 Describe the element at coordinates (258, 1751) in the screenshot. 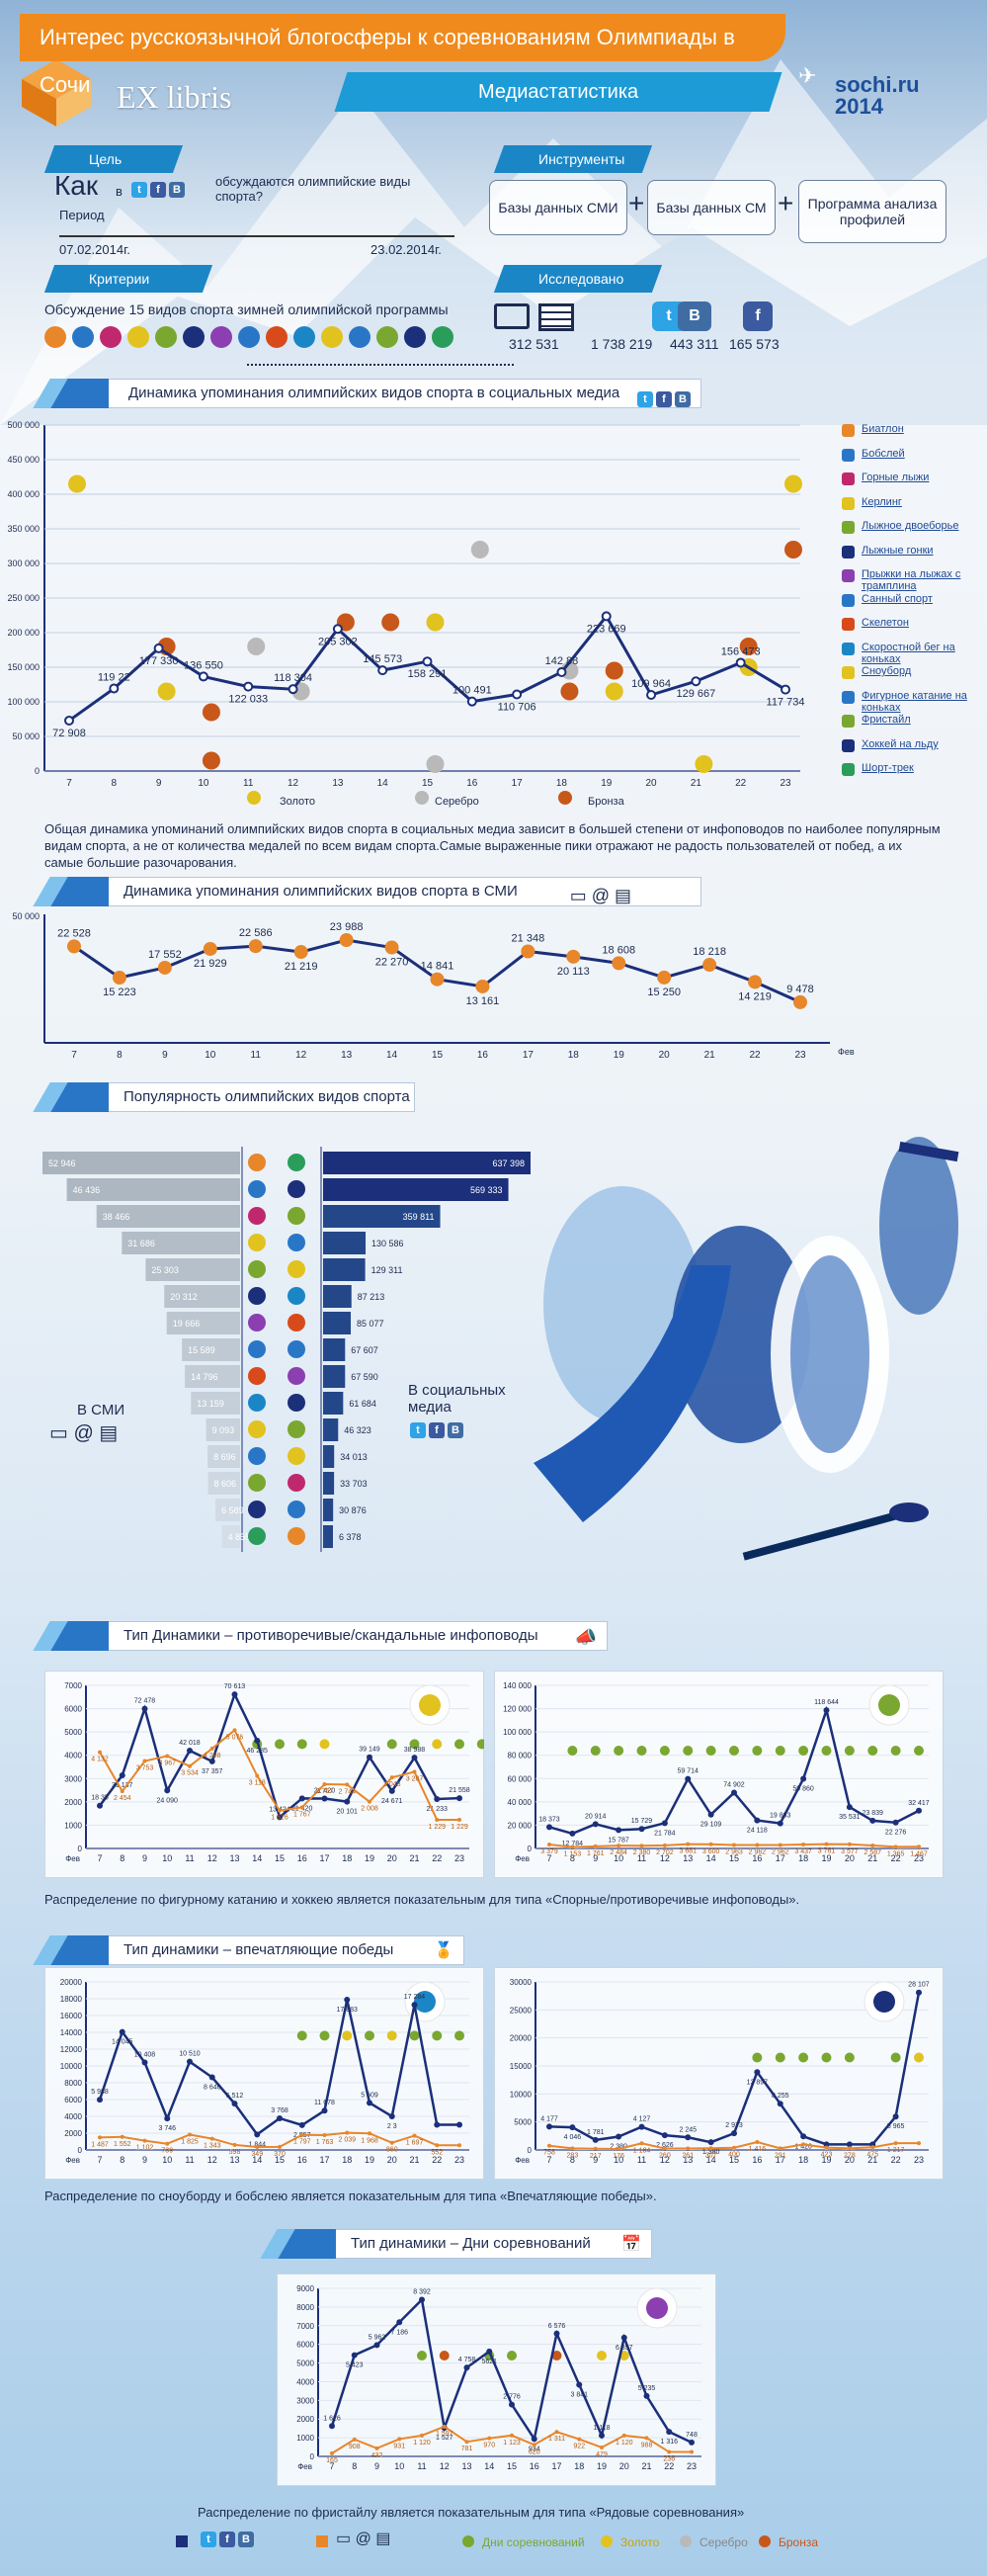

I see `data-label: 46 285` at that location.